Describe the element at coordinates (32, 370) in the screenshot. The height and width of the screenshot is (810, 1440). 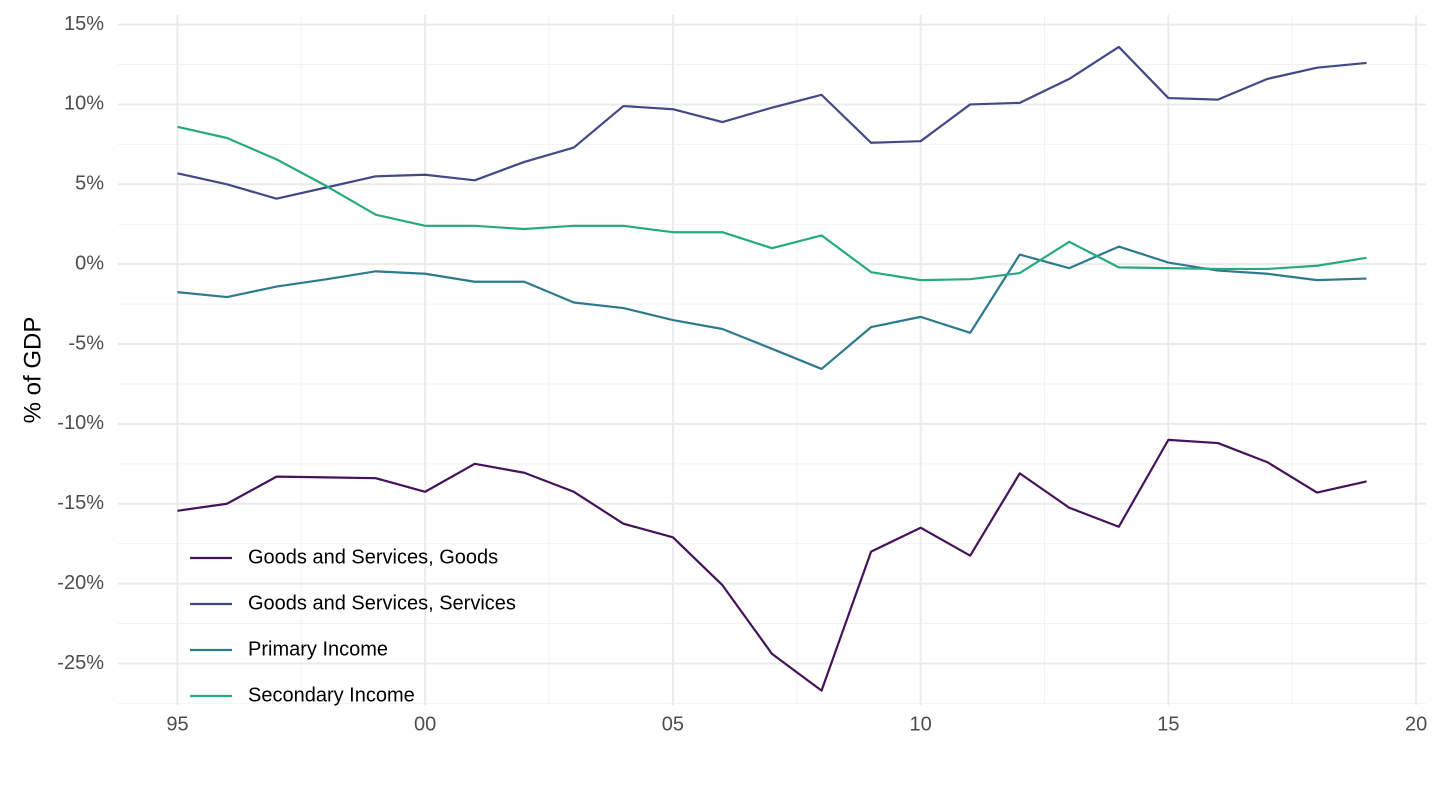
I see `y-axis-label: % of GDP` at that location.